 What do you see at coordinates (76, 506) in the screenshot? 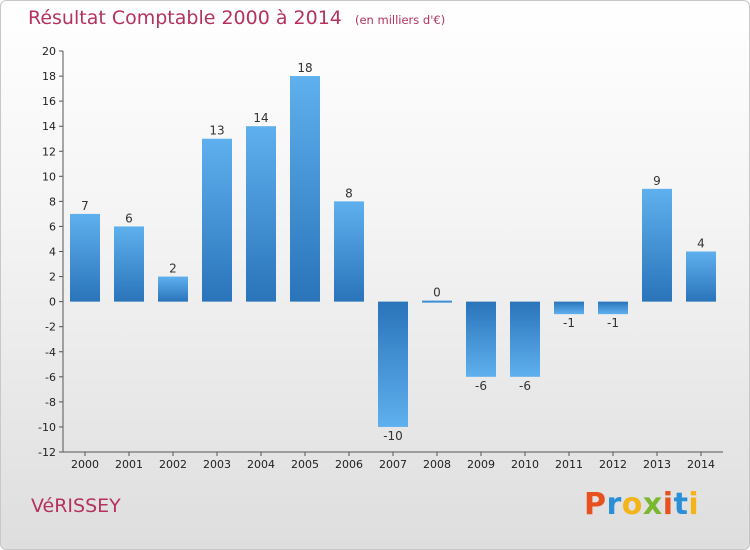
I see `commune-name: VéRISSEY` at bounding box center [76, 506].